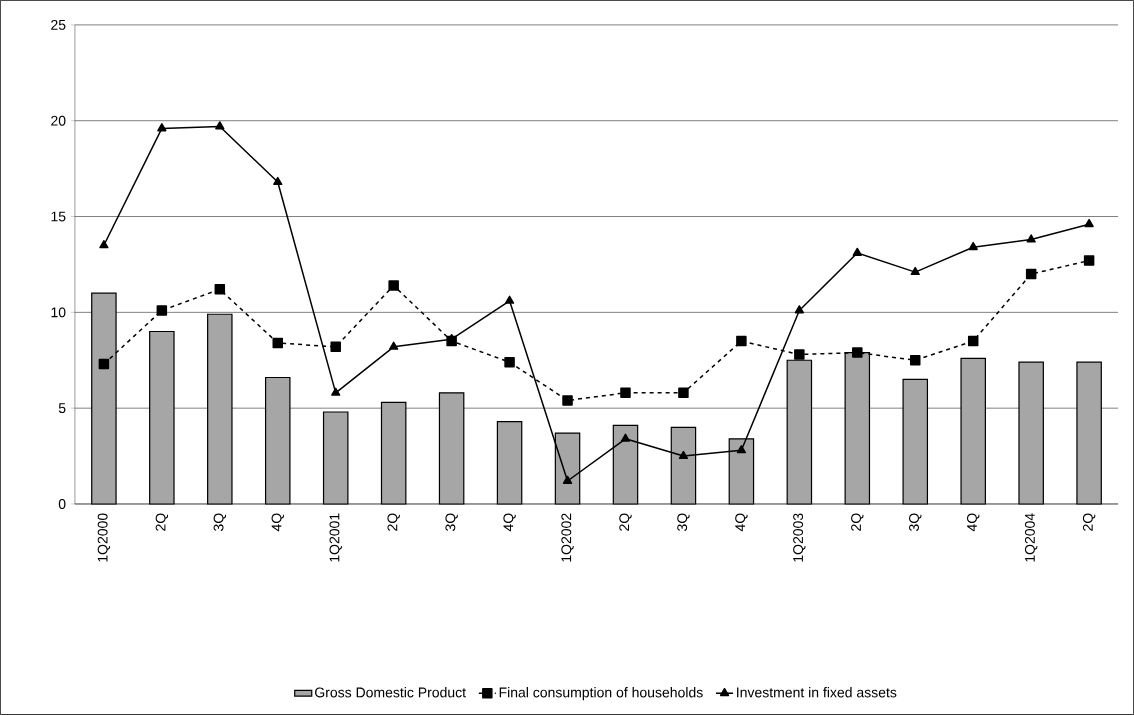  What do you see at coordinates (335, 537) in the screenshot?
I see `x-tick-label: 1Q2001` at bounding box center [335, 537].